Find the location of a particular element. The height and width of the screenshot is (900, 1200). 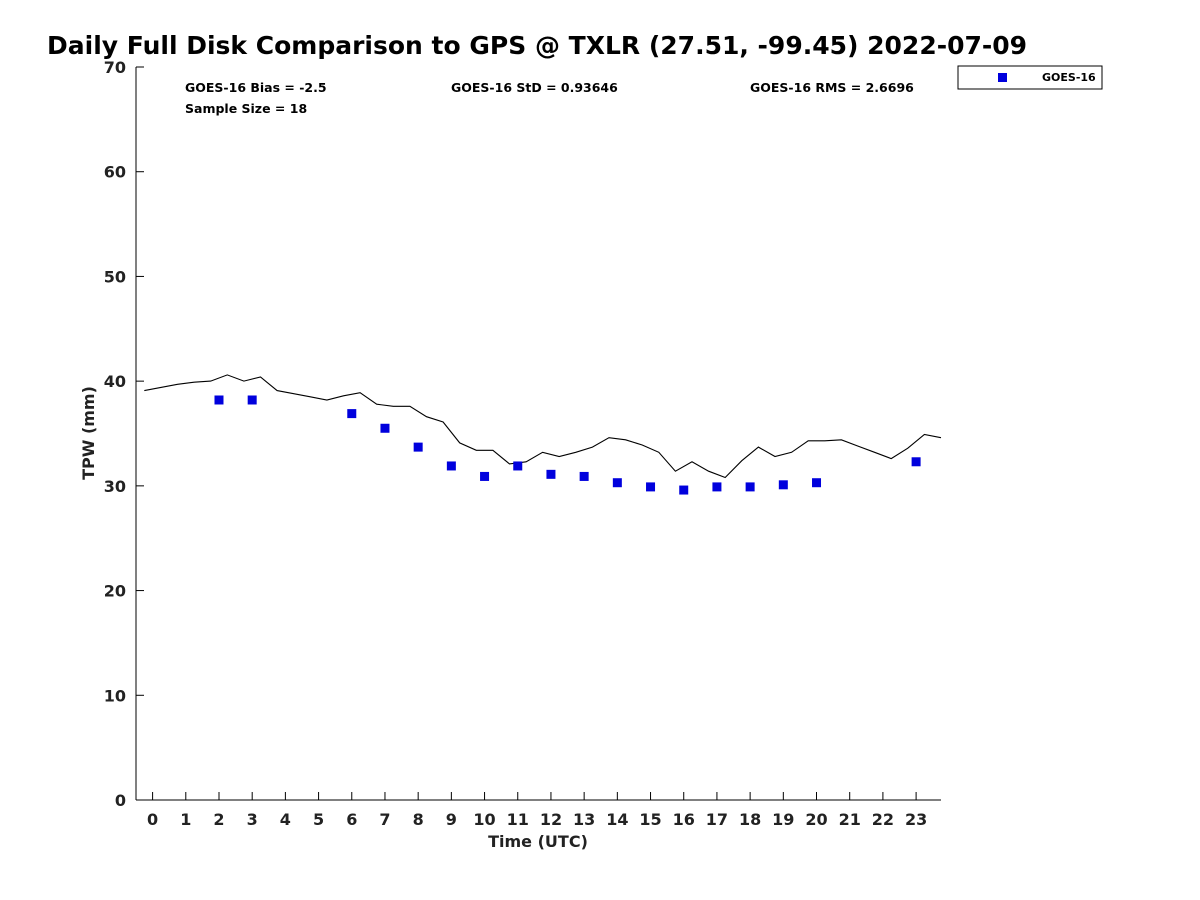

bias-stat: GOES-16 Bias = -2.5 is located at coordinates (256, 87).